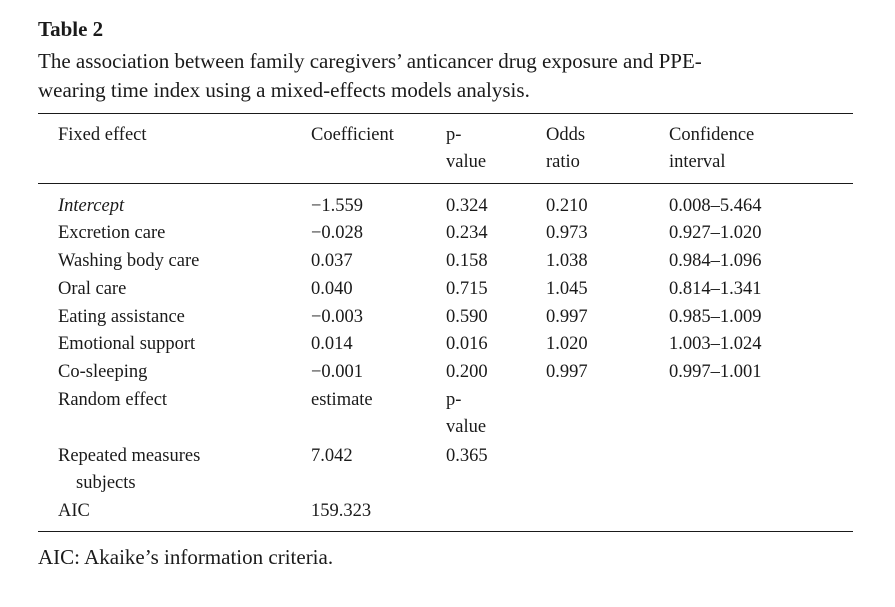 This screenshot has height=607, width=895. Describe the element at coordinates (445, 183) in the screenshot. I see `header-rule` at that location.